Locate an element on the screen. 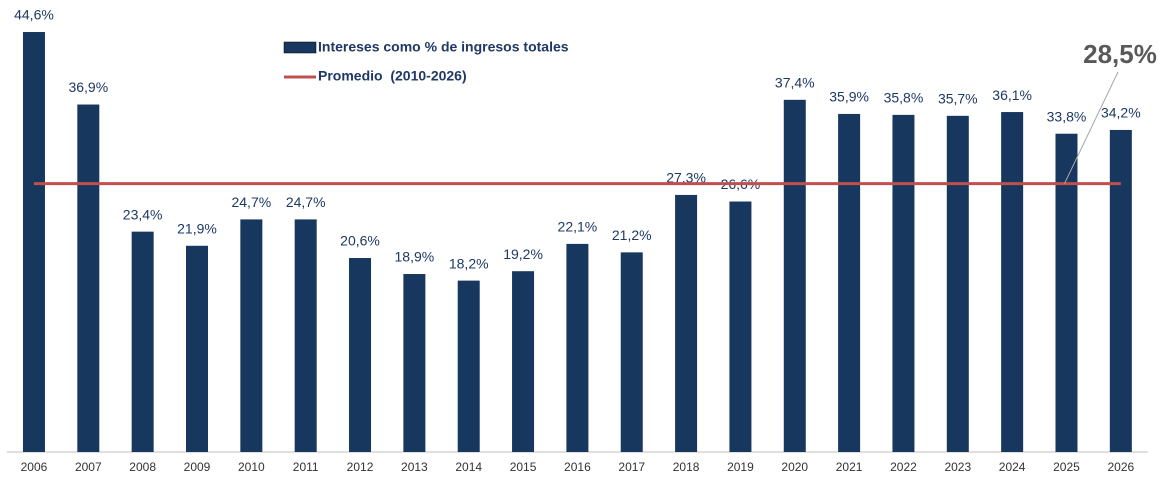 Image resolution: width=1169 pixels, height=477 pixels. x-tick-label: 2014 is located at coordinates (468, 467).